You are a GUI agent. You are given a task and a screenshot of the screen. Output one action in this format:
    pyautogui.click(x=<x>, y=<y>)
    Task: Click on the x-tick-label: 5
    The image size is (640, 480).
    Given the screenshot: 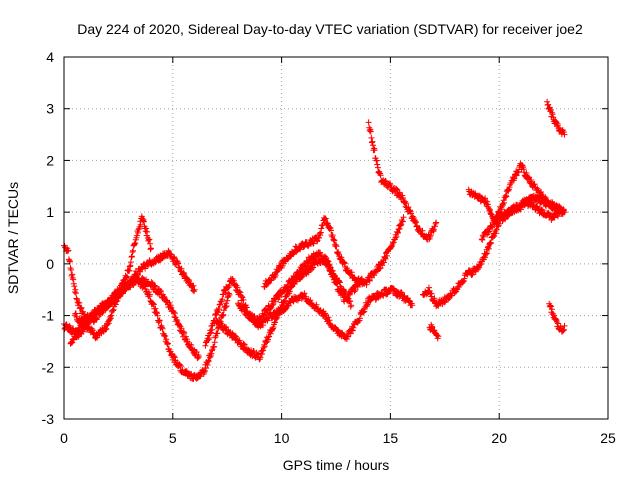 What is the action you would take?
    pyautogui.click(x=173, y=438)
    